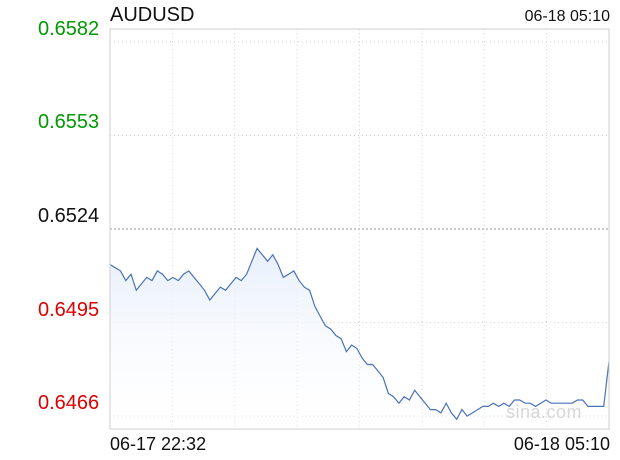 The image size is (620, 460). Describe the element at coordinates (69, 122) in the screenshot. I see `y-tick-1: 0.6553` at that location.